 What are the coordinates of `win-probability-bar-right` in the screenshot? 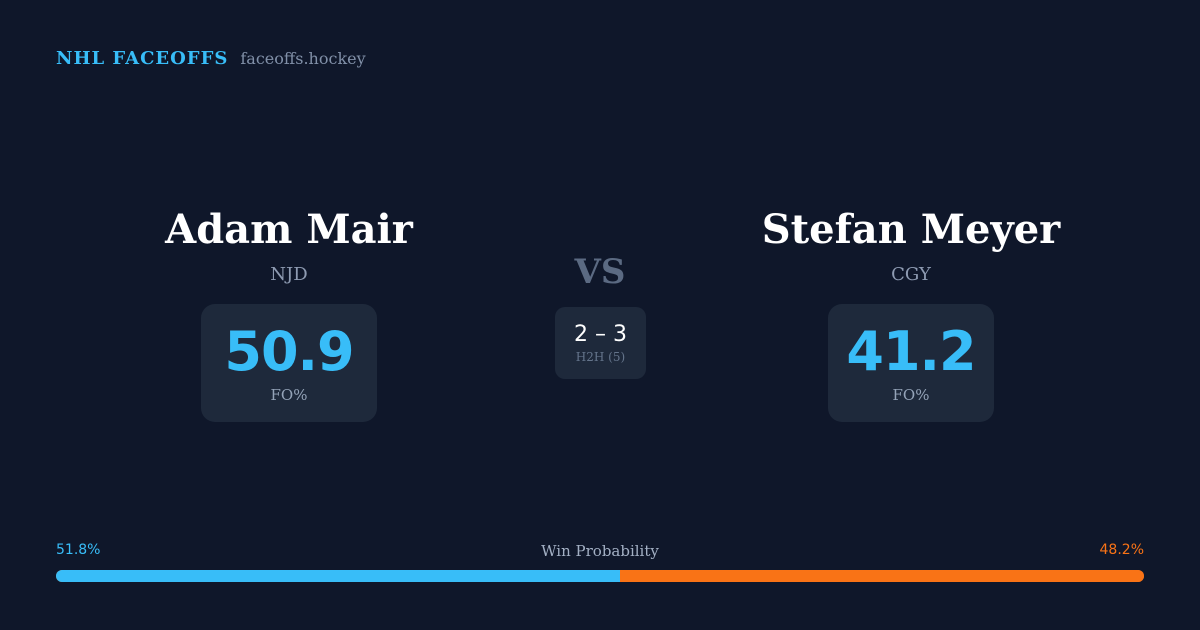 It's located at (881, 576).